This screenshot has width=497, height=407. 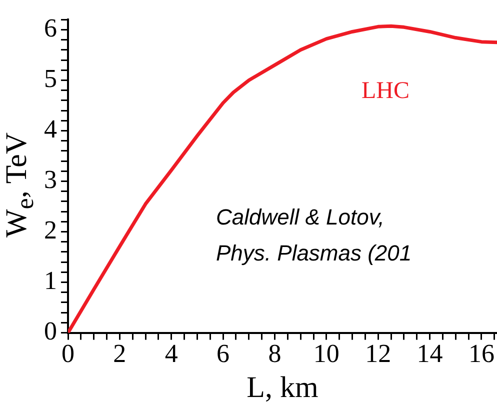 I want to click on x-tick-label: 14, so click(x=429, y=353).